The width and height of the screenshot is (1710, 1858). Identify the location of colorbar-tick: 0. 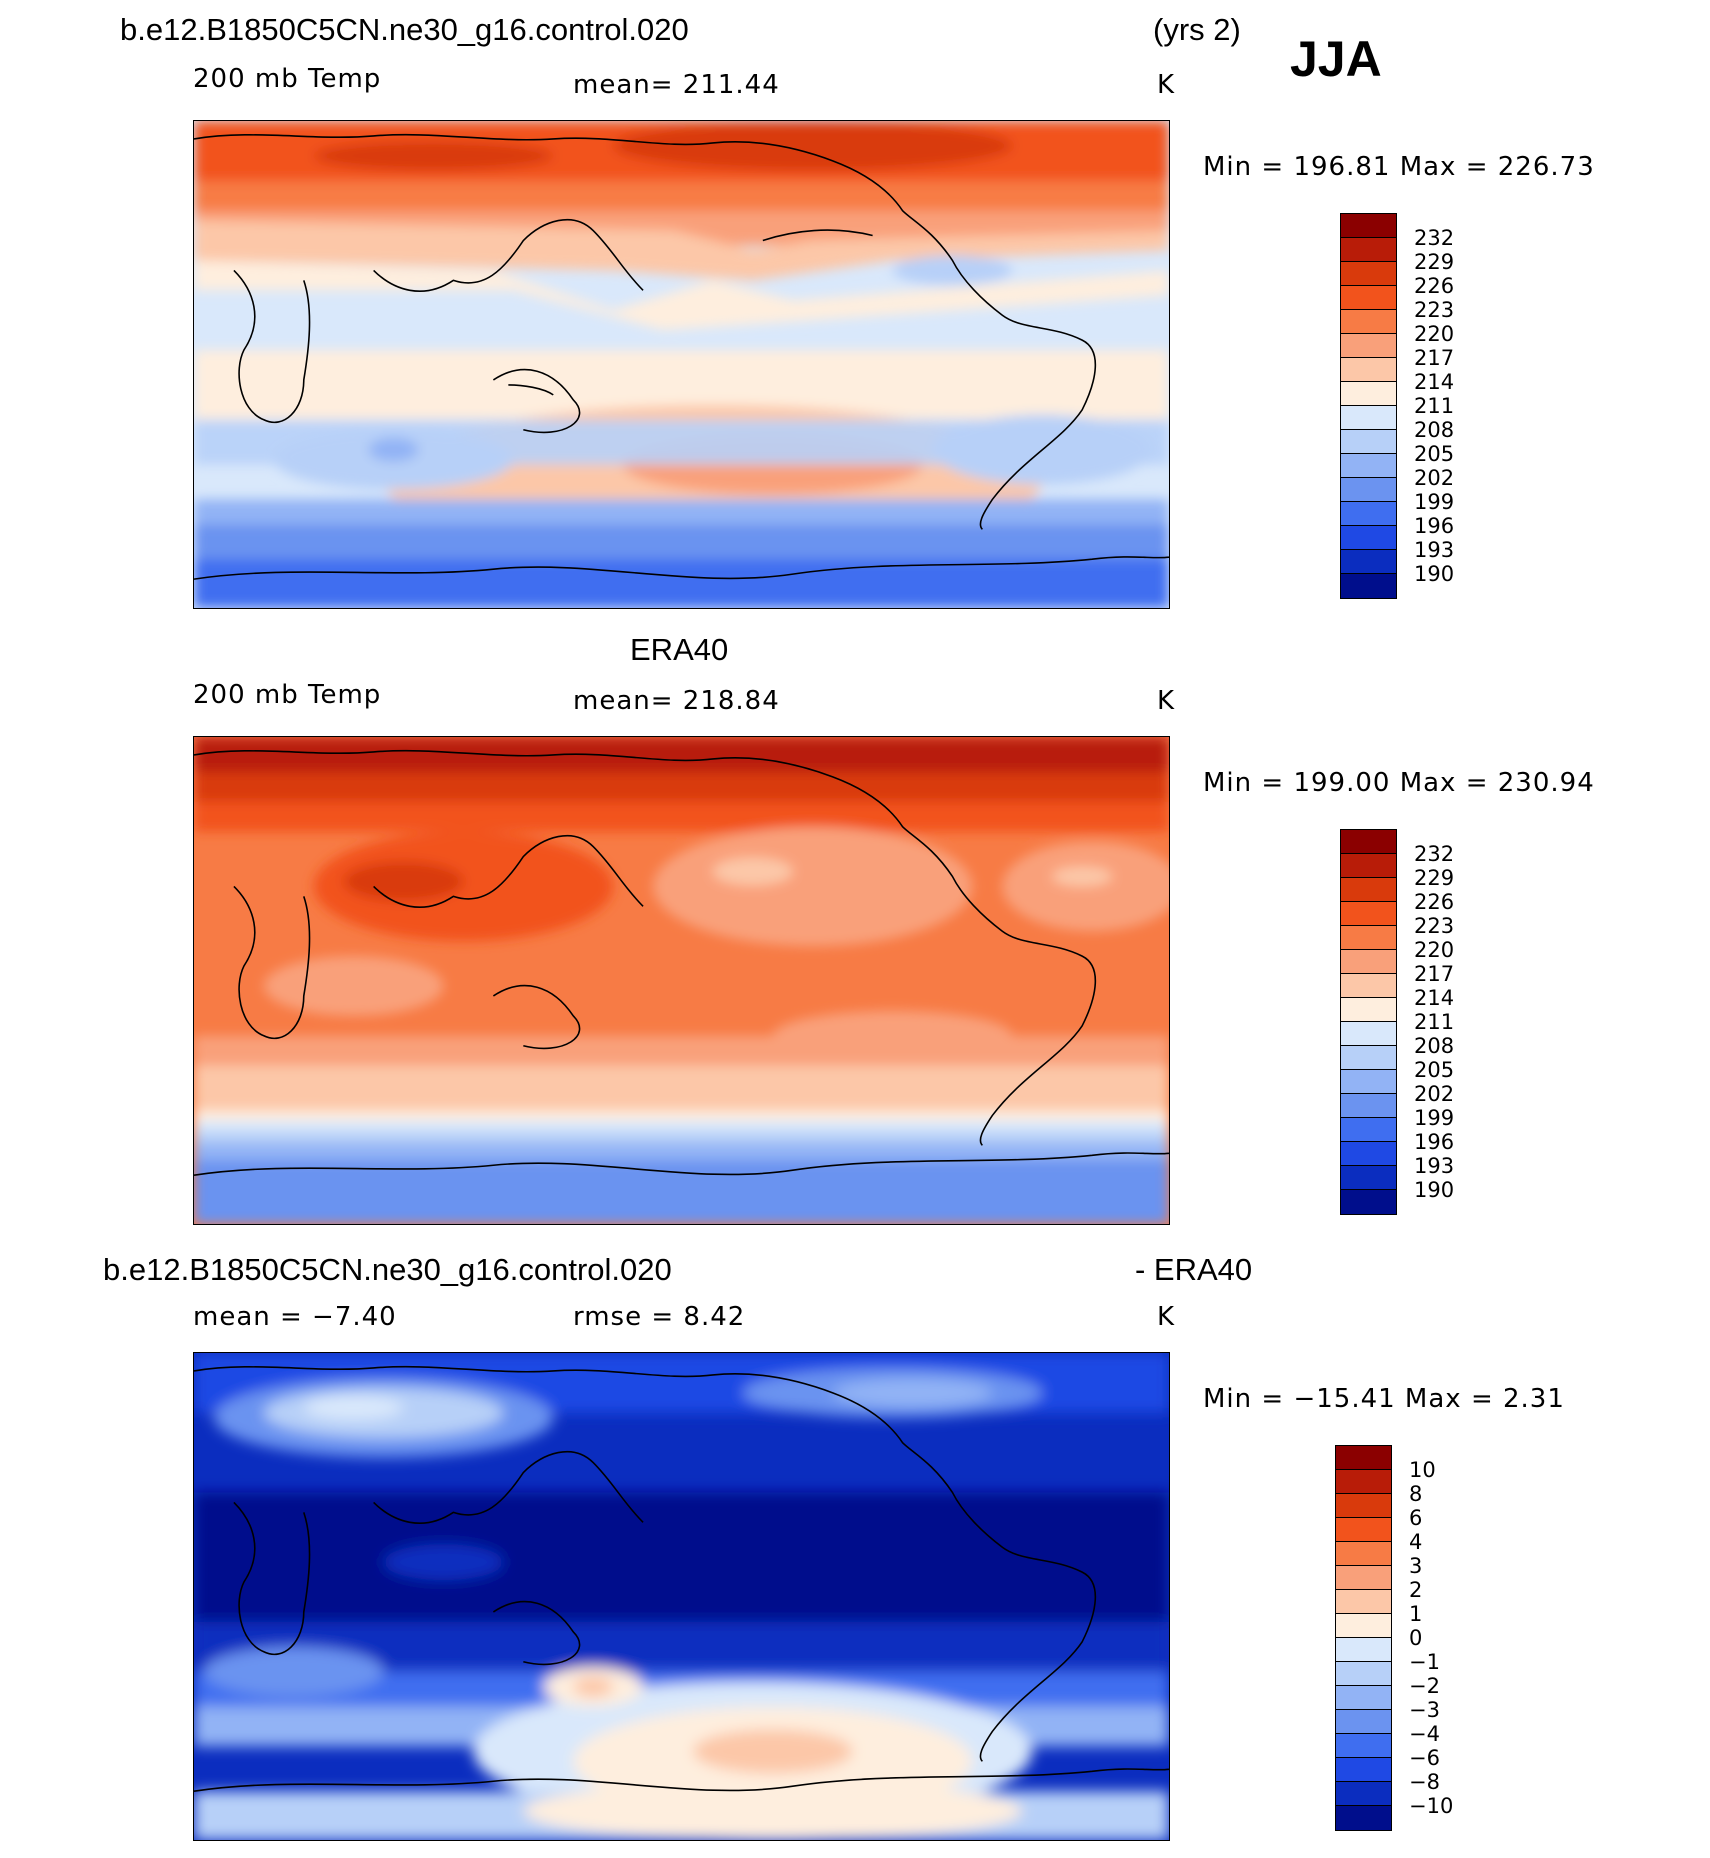
(1416, 1638).